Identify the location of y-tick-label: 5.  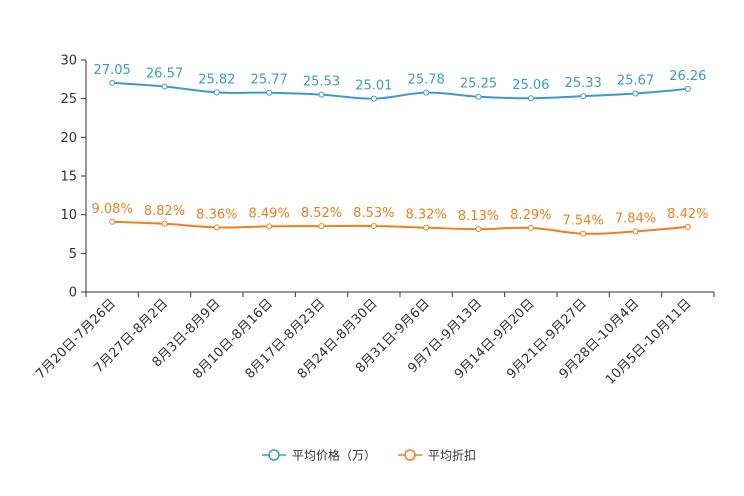
(73, 254).